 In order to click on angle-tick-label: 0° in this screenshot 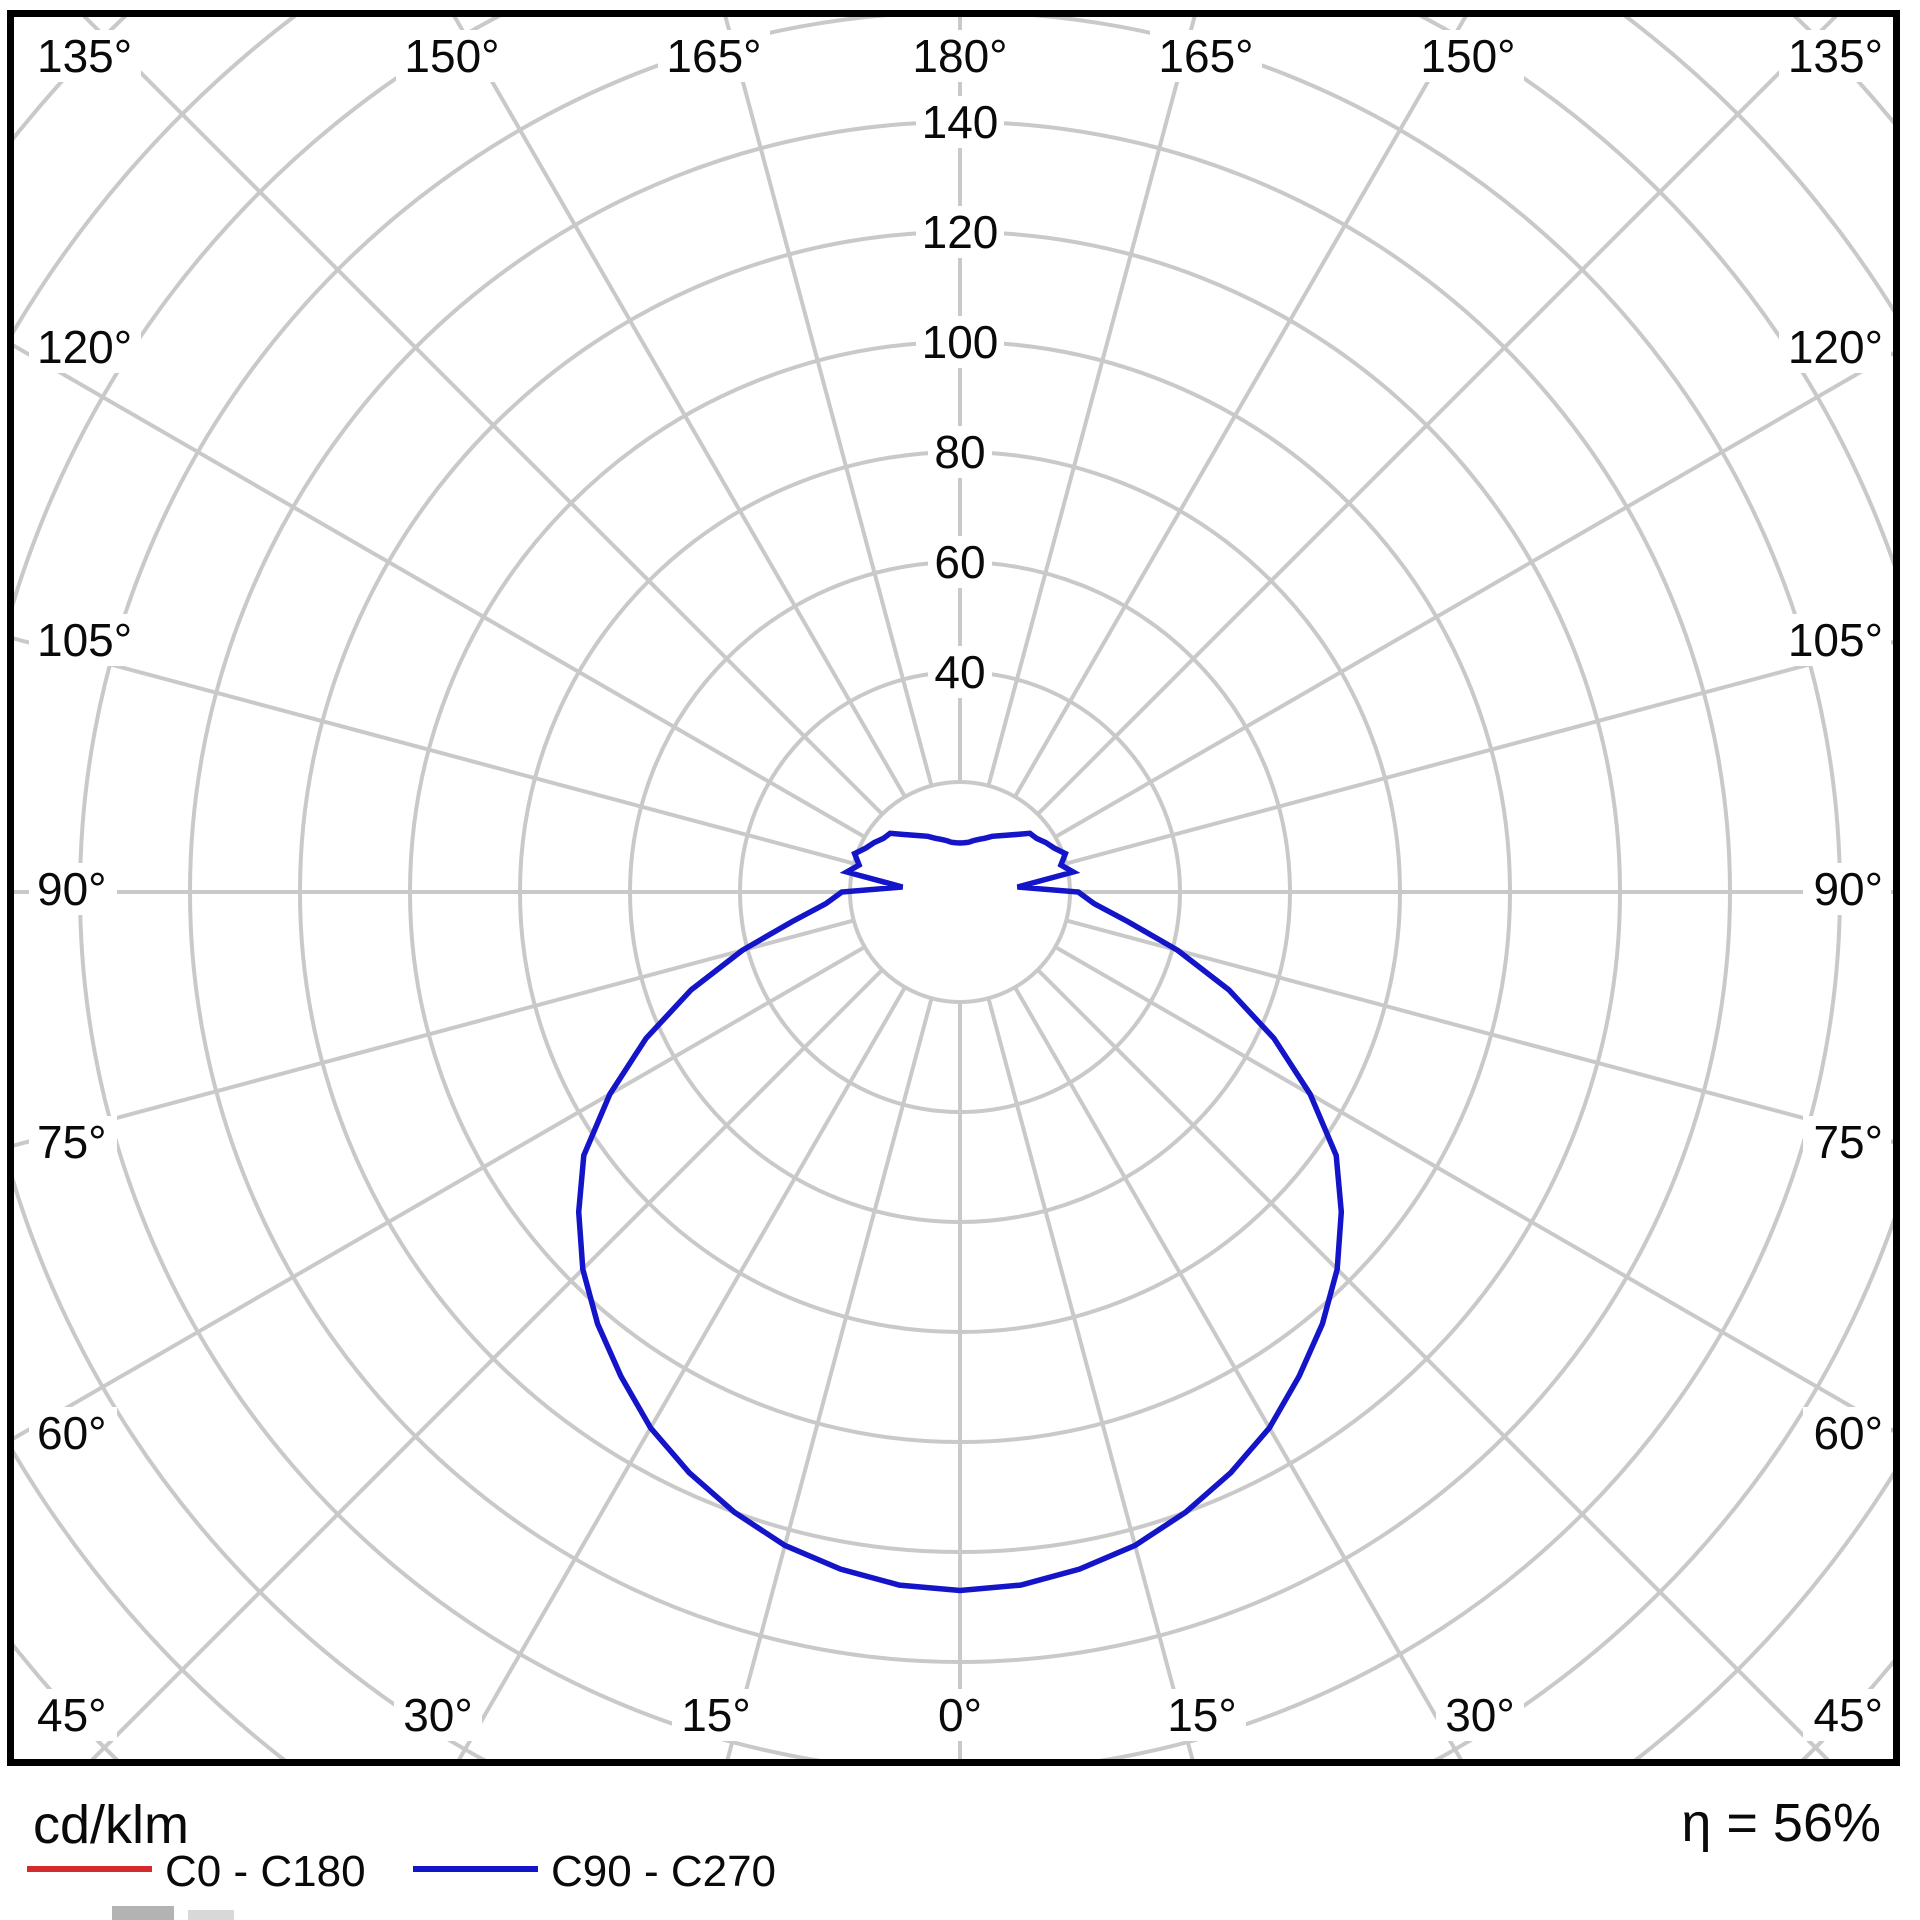, I will do `click(960, 1715)`.